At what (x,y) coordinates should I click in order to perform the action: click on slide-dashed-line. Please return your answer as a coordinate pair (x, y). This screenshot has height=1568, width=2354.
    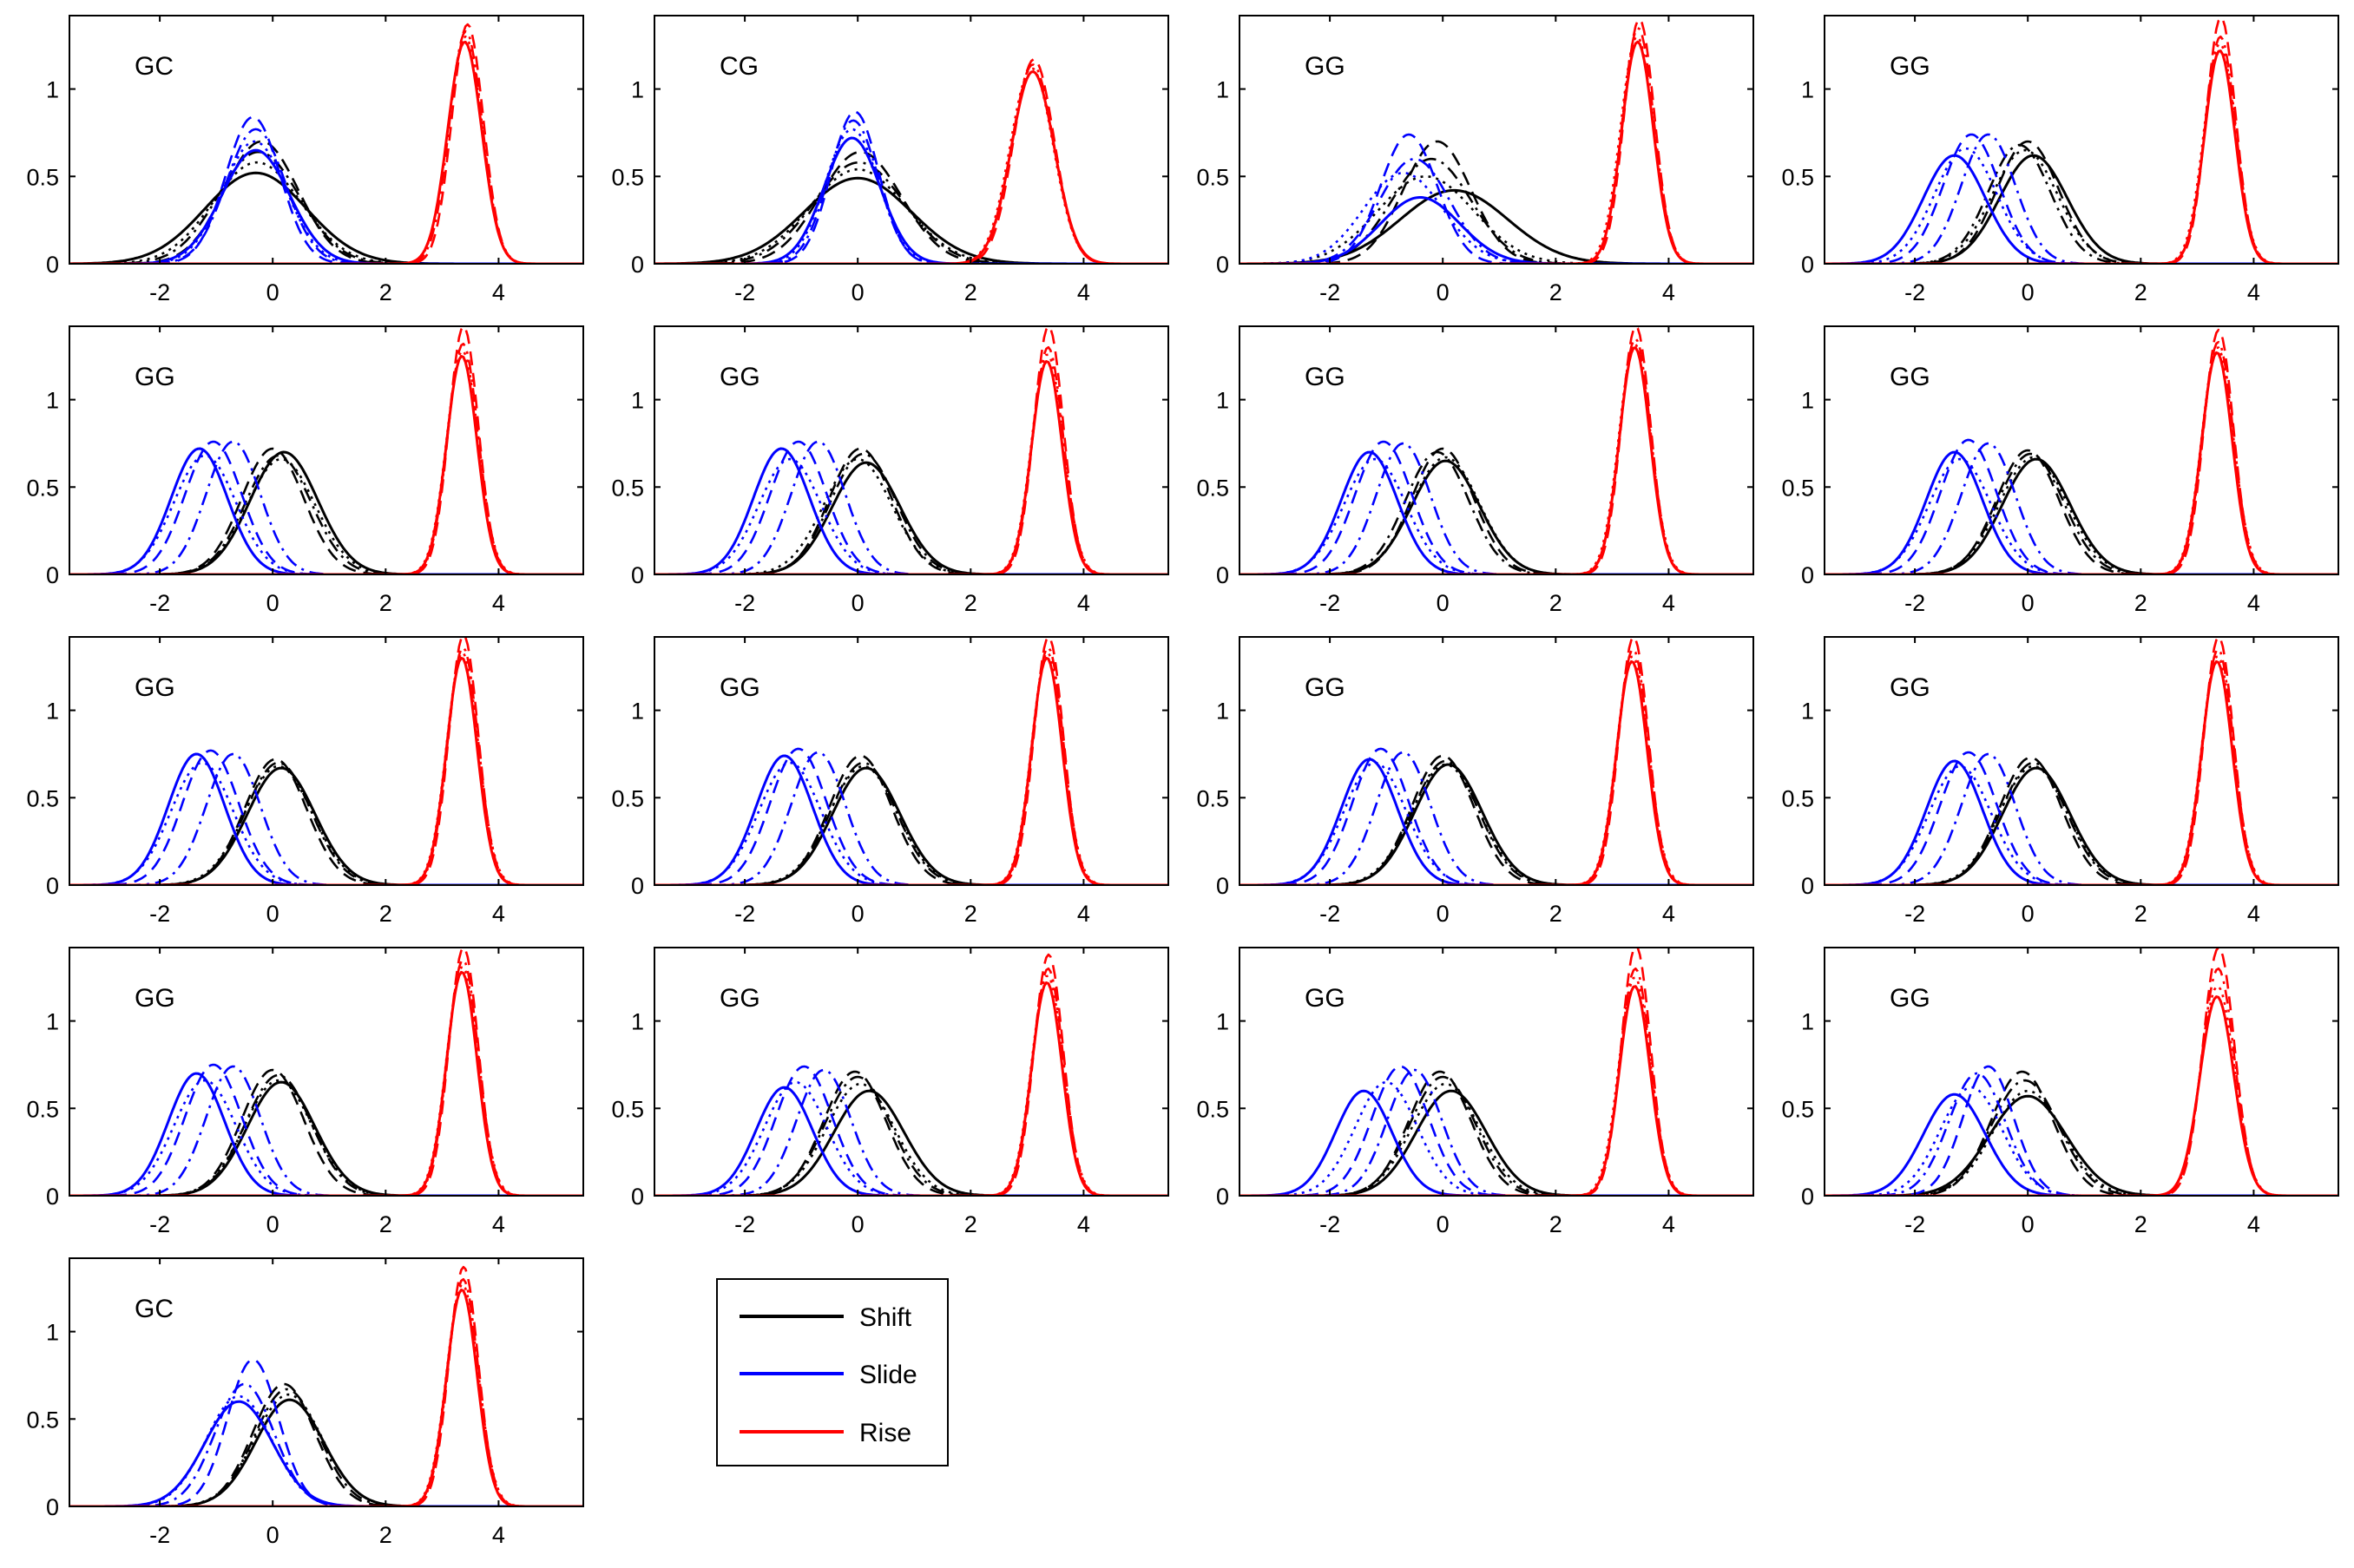
    Looking at the image, I should click on (326, 817).